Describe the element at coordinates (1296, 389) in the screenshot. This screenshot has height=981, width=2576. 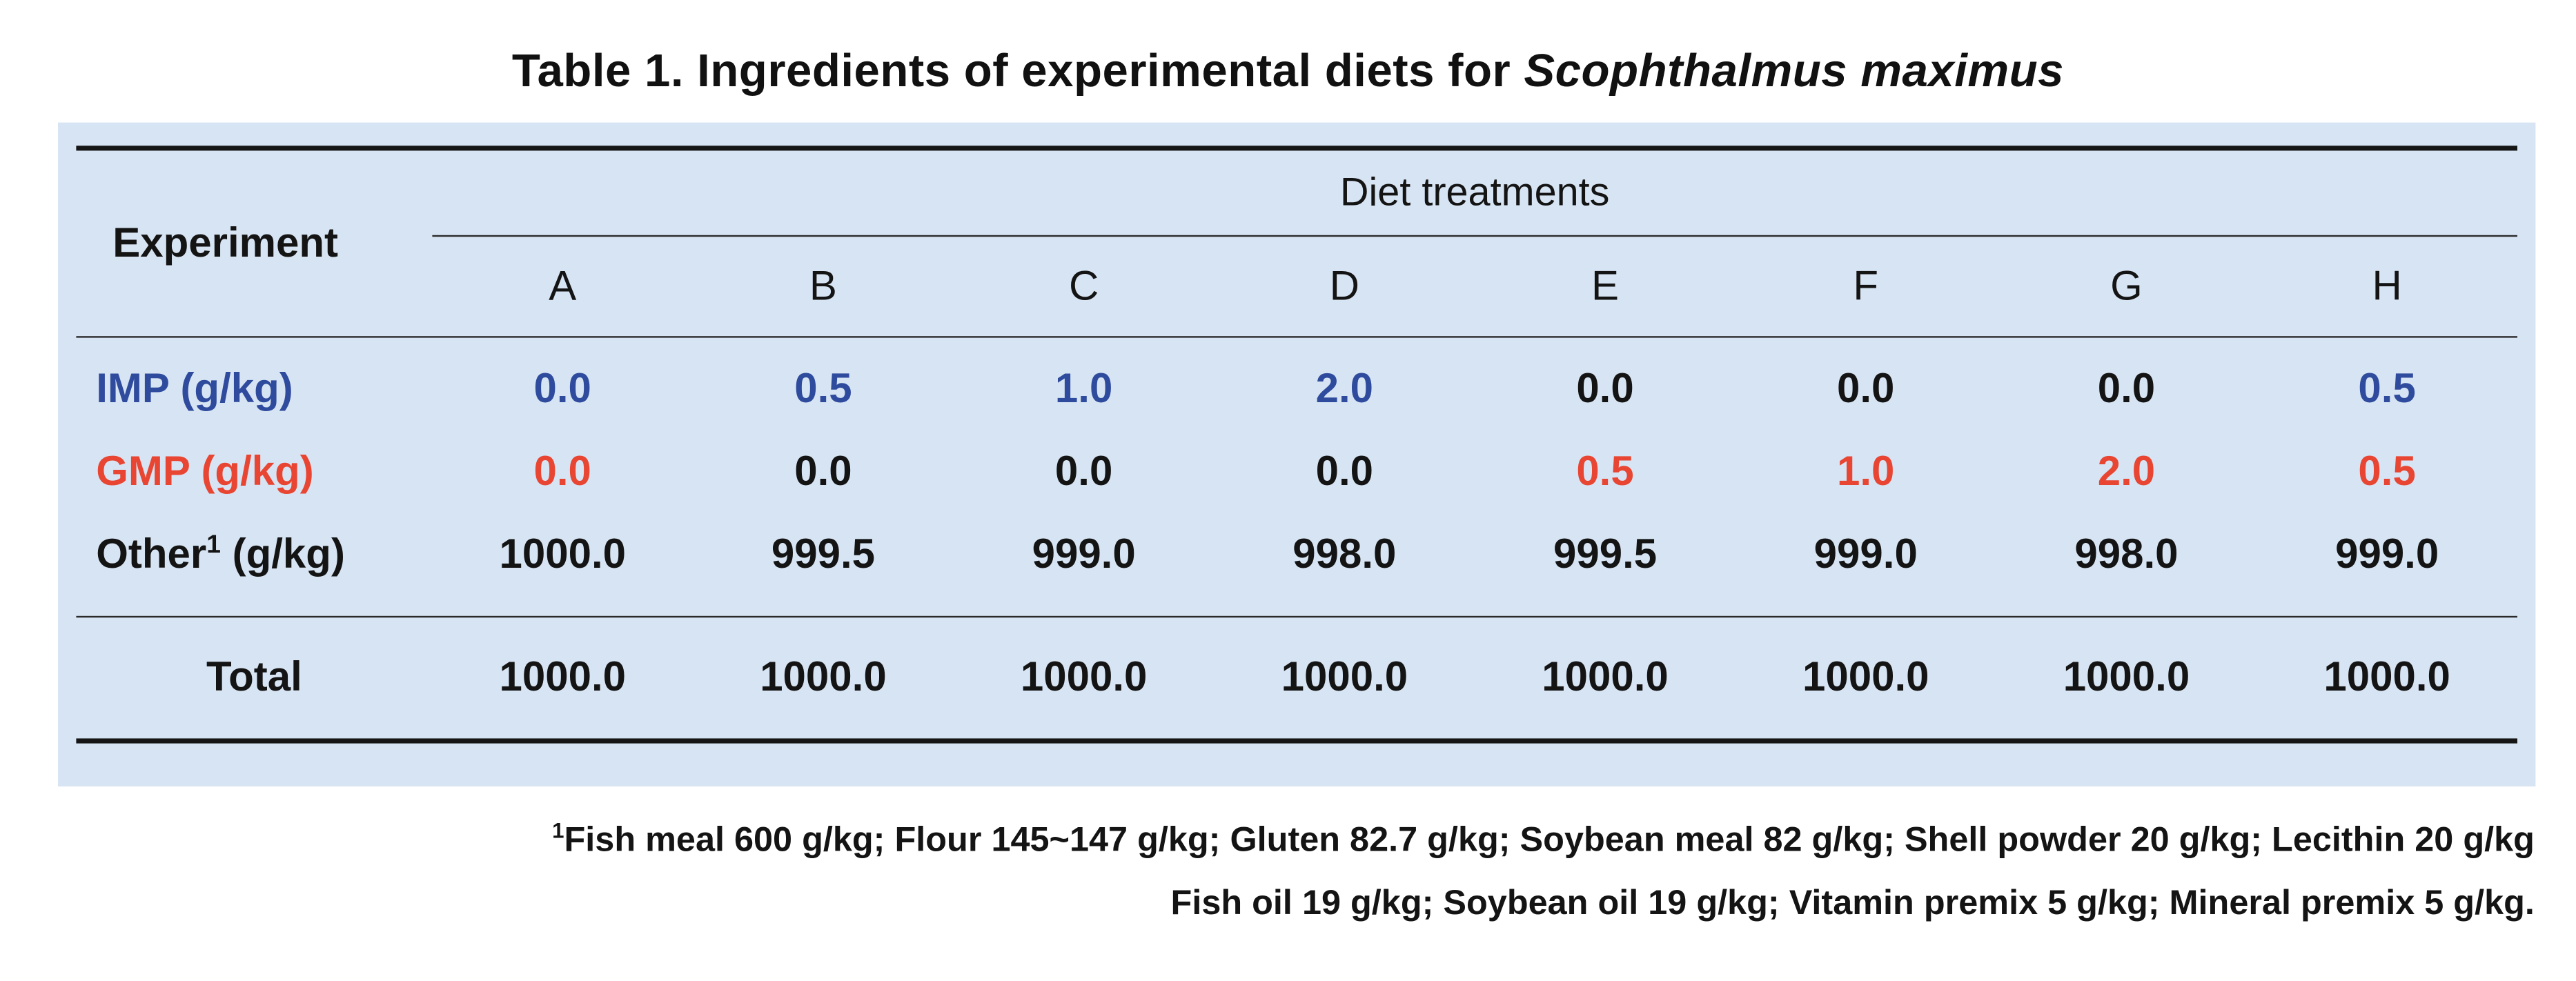
I see `table-row: IMP (g/kg) 0.0 0.5 1.0 2.0 0.0 0.0 0.0 0.5` at that location.